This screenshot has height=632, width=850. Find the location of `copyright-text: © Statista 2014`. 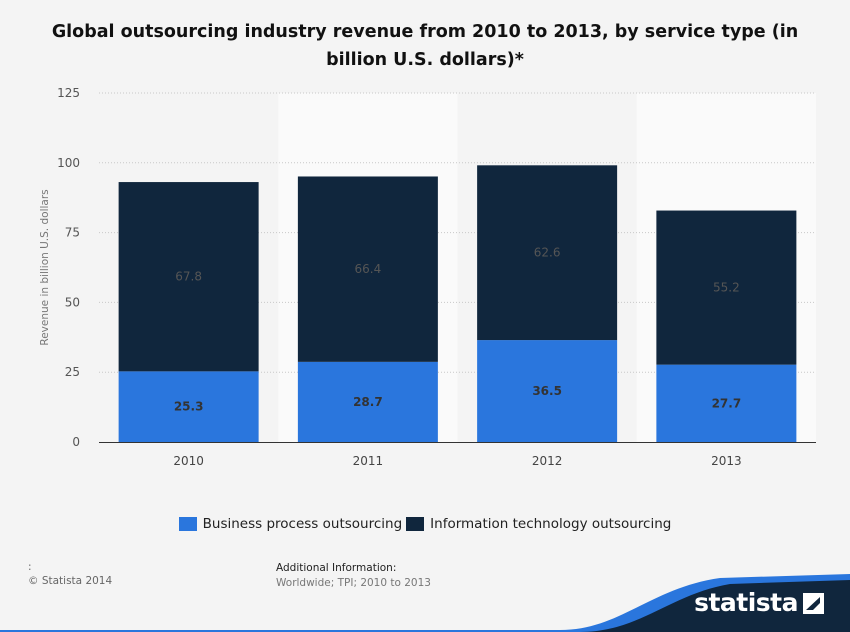

copyright-text: © Statista 2014 is located at coordinates (70, 581).